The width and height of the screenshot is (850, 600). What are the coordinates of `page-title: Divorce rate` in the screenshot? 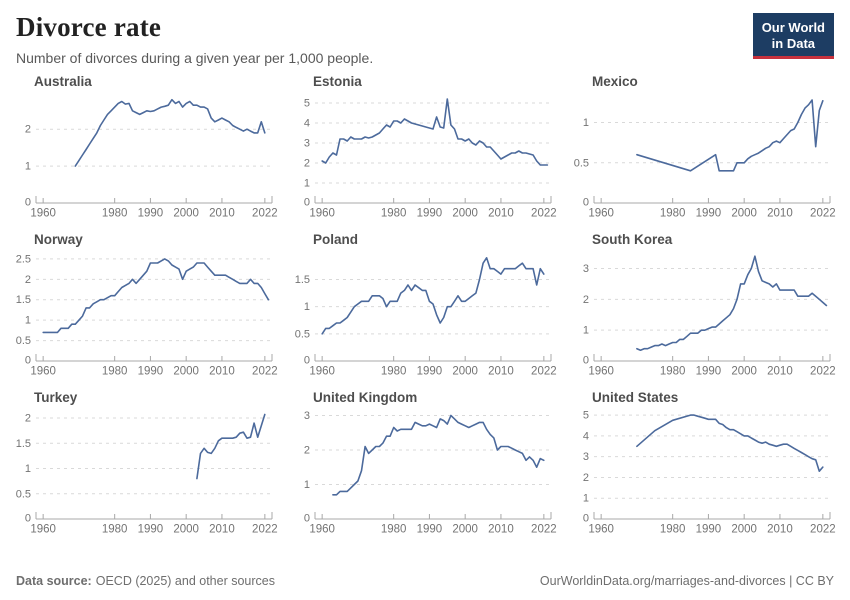 It's located at (89, 27).